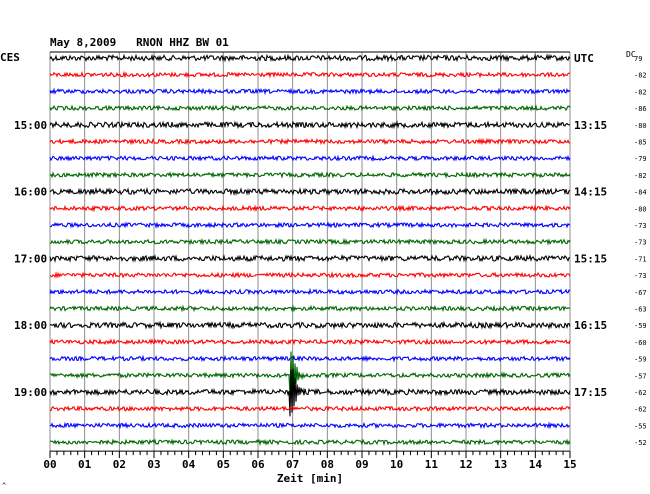 The width and height of the screenshot is (650, 494). I want to click on left-time-label: 19:00, so click(30, 392).